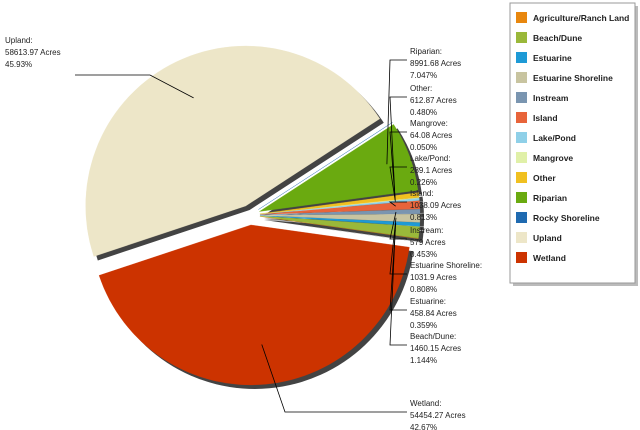  What do you see at coordinates (551, 98) in the screenshot?
I see `legend-label: Instream` at bounding box center [551, 98].